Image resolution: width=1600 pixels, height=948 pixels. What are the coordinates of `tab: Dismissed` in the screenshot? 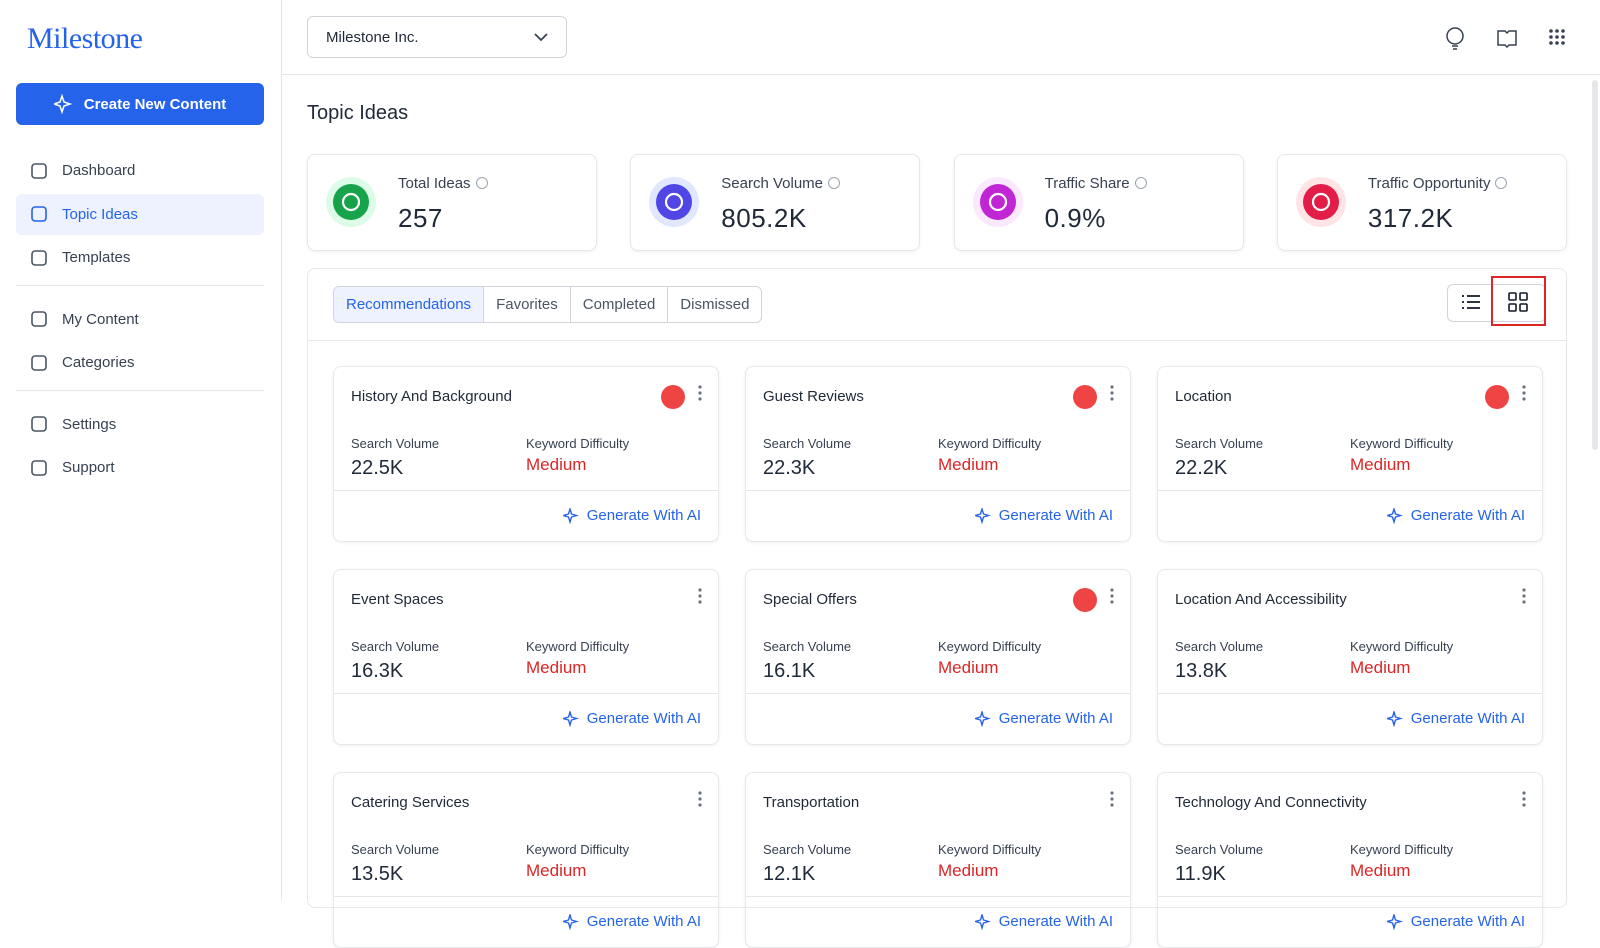 It's located at (715, 304).